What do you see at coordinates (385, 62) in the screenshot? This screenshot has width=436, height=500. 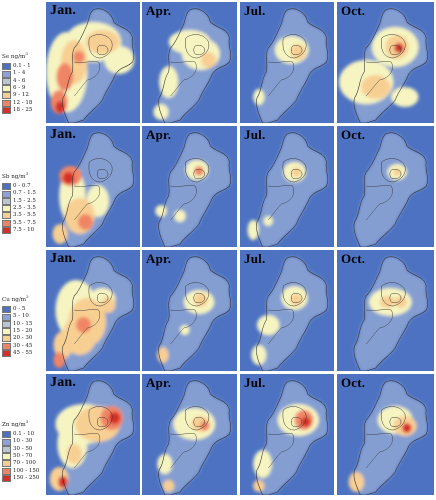 I see `map-panel-se-oct: Oct.` at bounding box center [385, 62].